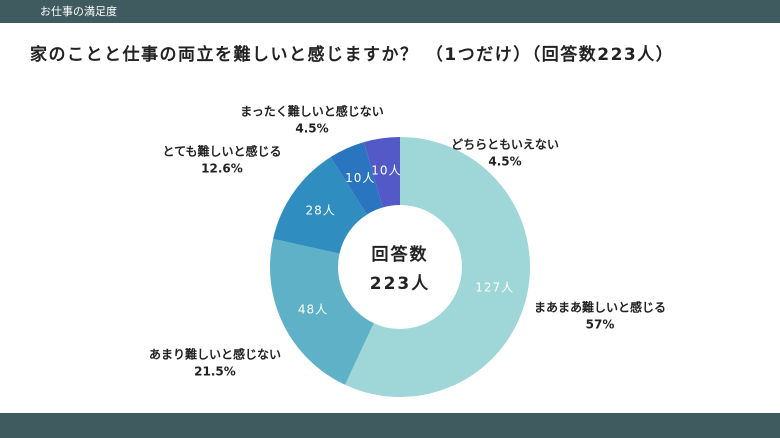 This screenshot has height=438, width=780. I want to click on category-label: どちらともいえない, so click(505, 145).